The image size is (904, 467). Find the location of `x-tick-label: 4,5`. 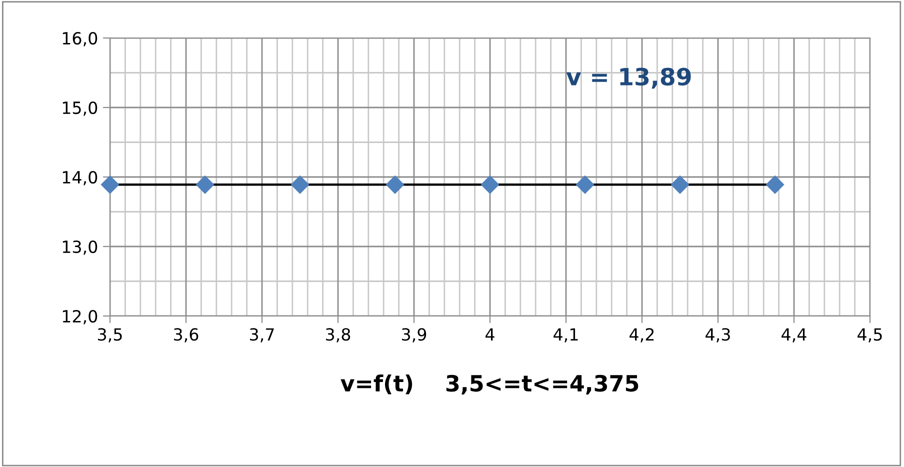

x-tick-label: 4,5 is located at coordinates (870, 335).